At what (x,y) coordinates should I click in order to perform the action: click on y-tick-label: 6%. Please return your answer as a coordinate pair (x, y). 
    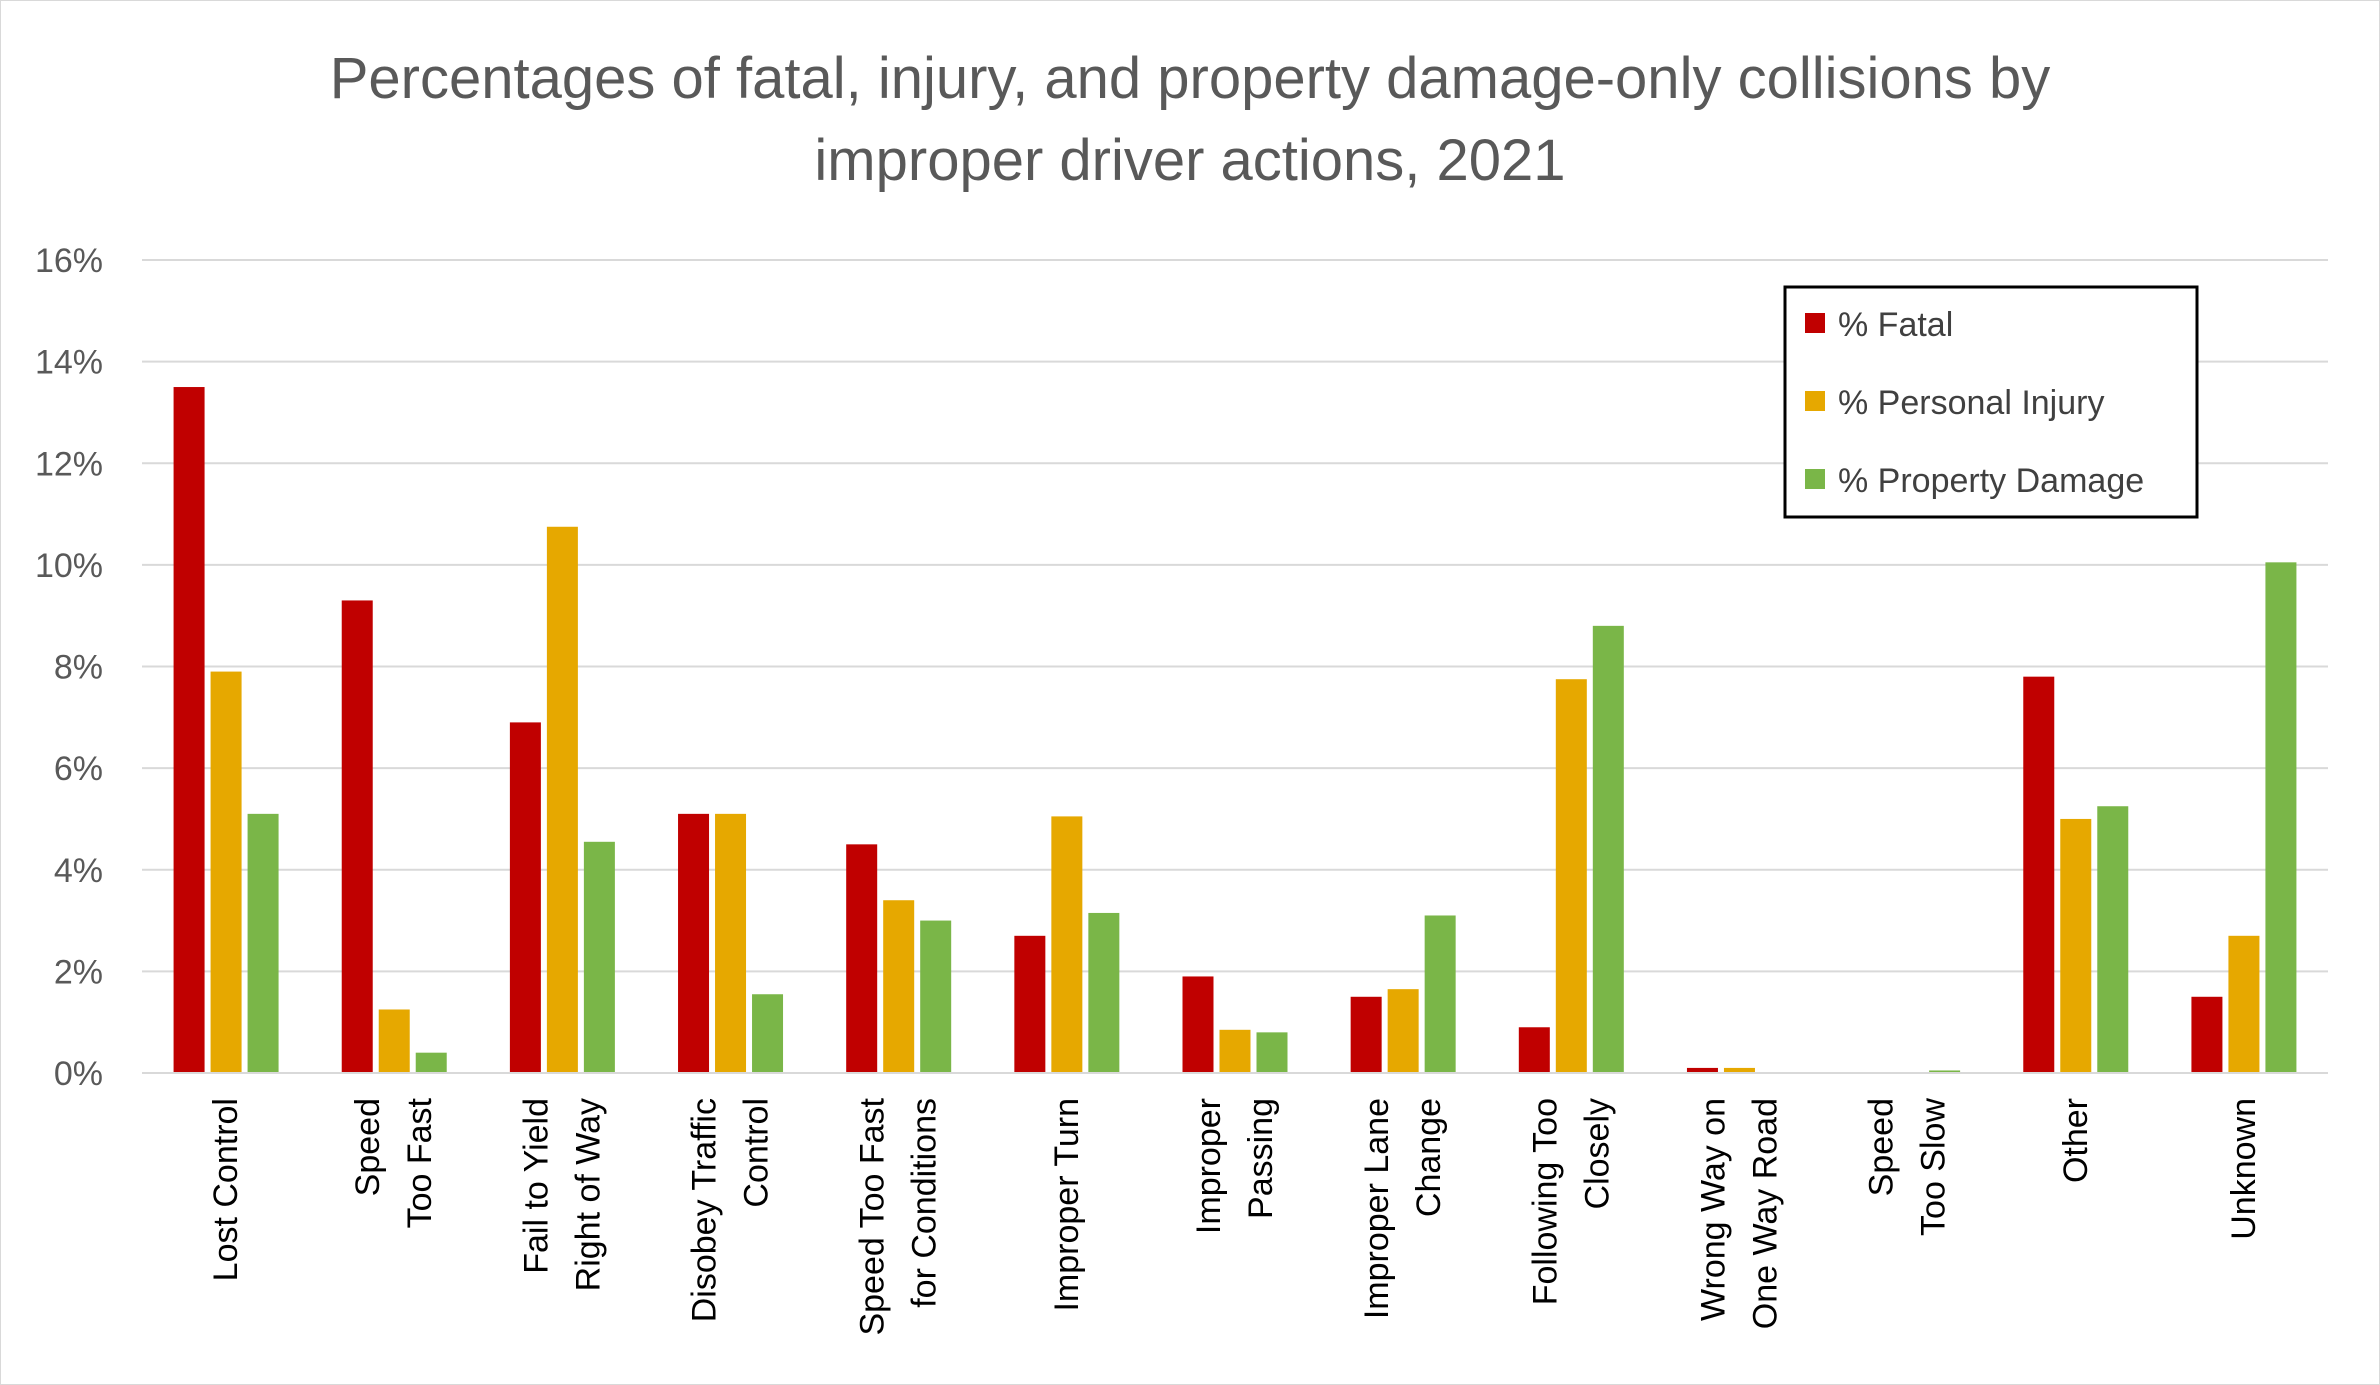
    Looking at the image, I should click on (78, 769).